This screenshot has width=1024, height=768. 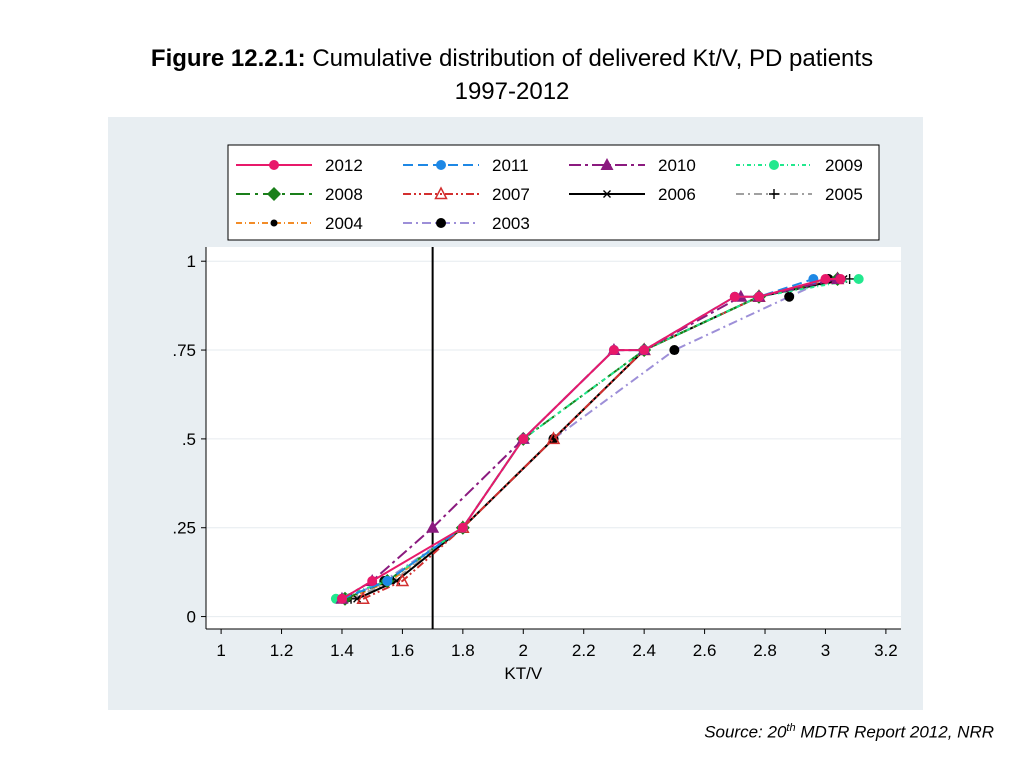 I want to click on legend-label: 2012, so click(x=344, y=165).